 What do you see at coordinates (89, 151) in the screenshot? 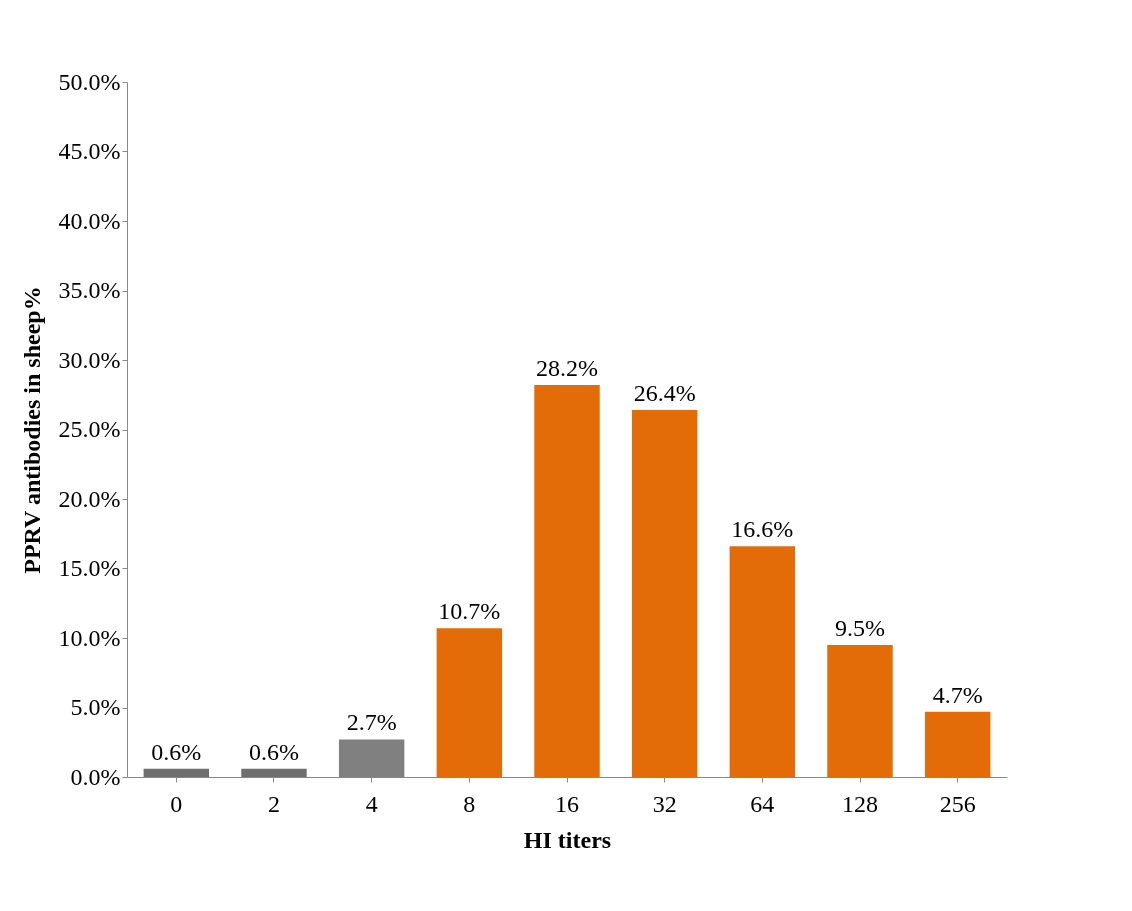
I see `y-tick-label: 45.0%` at bounding box center [89, 151].